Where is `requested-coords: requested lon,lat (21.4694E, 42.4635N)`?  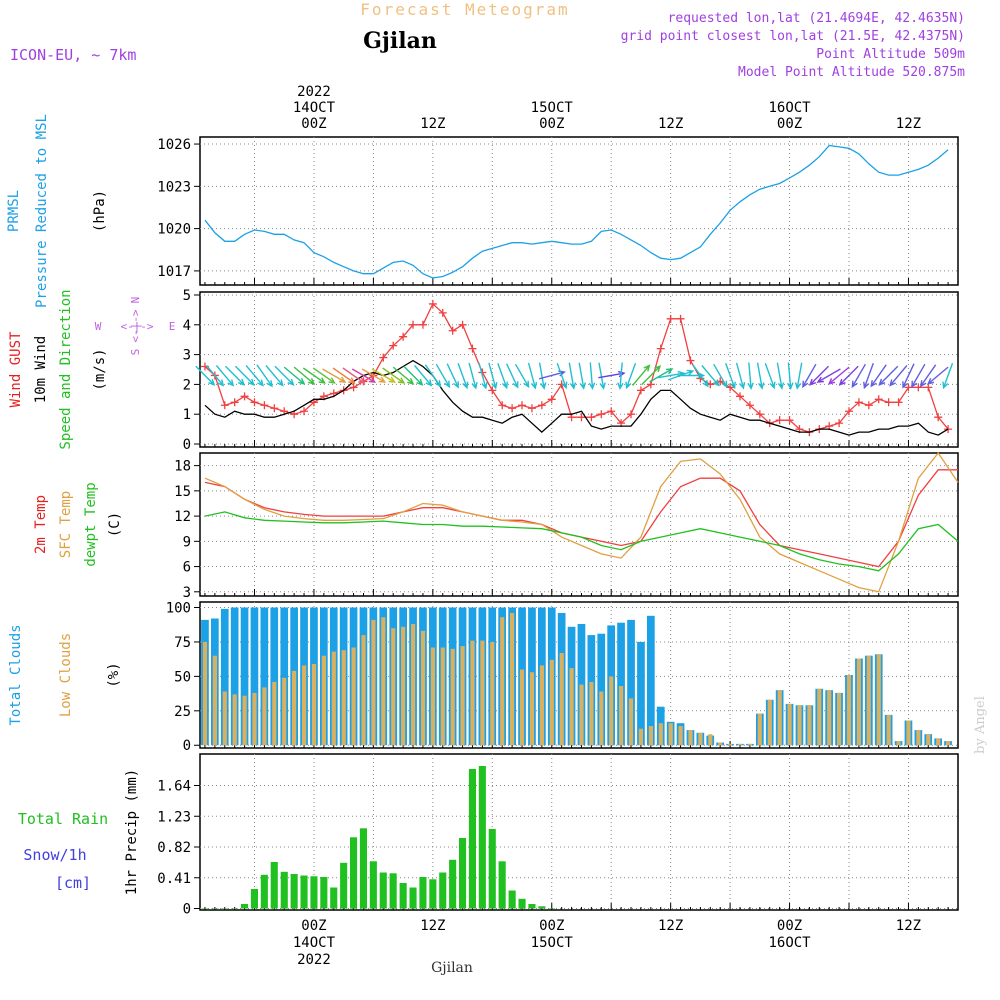
requested-coords: requested lon,lat (21.4694E, 42.4635N) is located at coordinates (816, 18).